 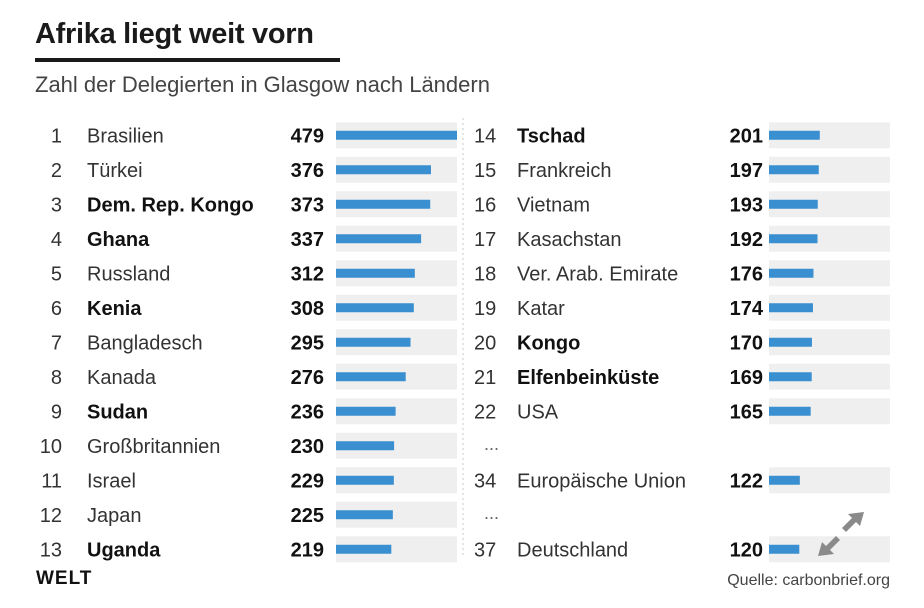 What do you see at coordinates (541, 309) in the screenshot?
I see `country-label: Katar` at bounding box center [541, 309].